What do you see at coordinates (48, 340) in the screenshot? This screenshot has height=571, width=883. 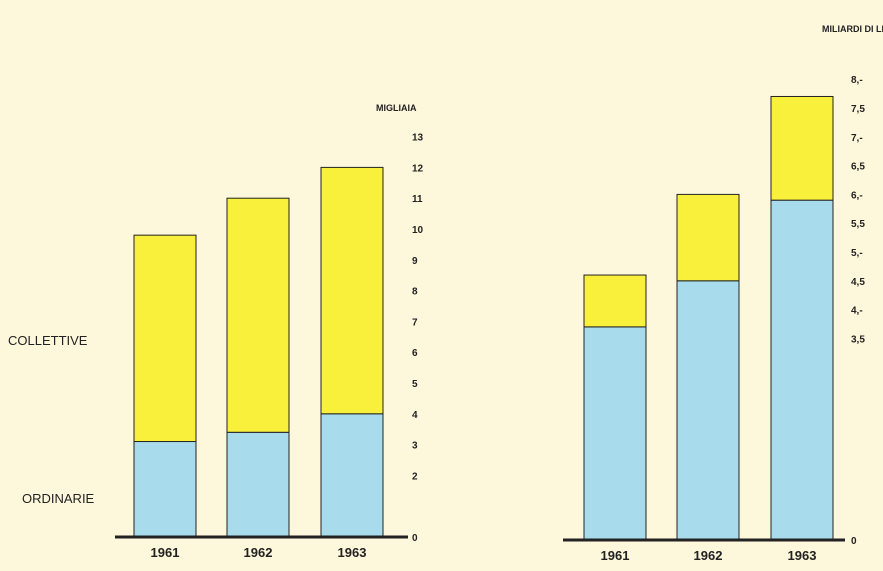 I see `legend-collettive-label: COLLETTIVE` at bounding box center [48, 340].